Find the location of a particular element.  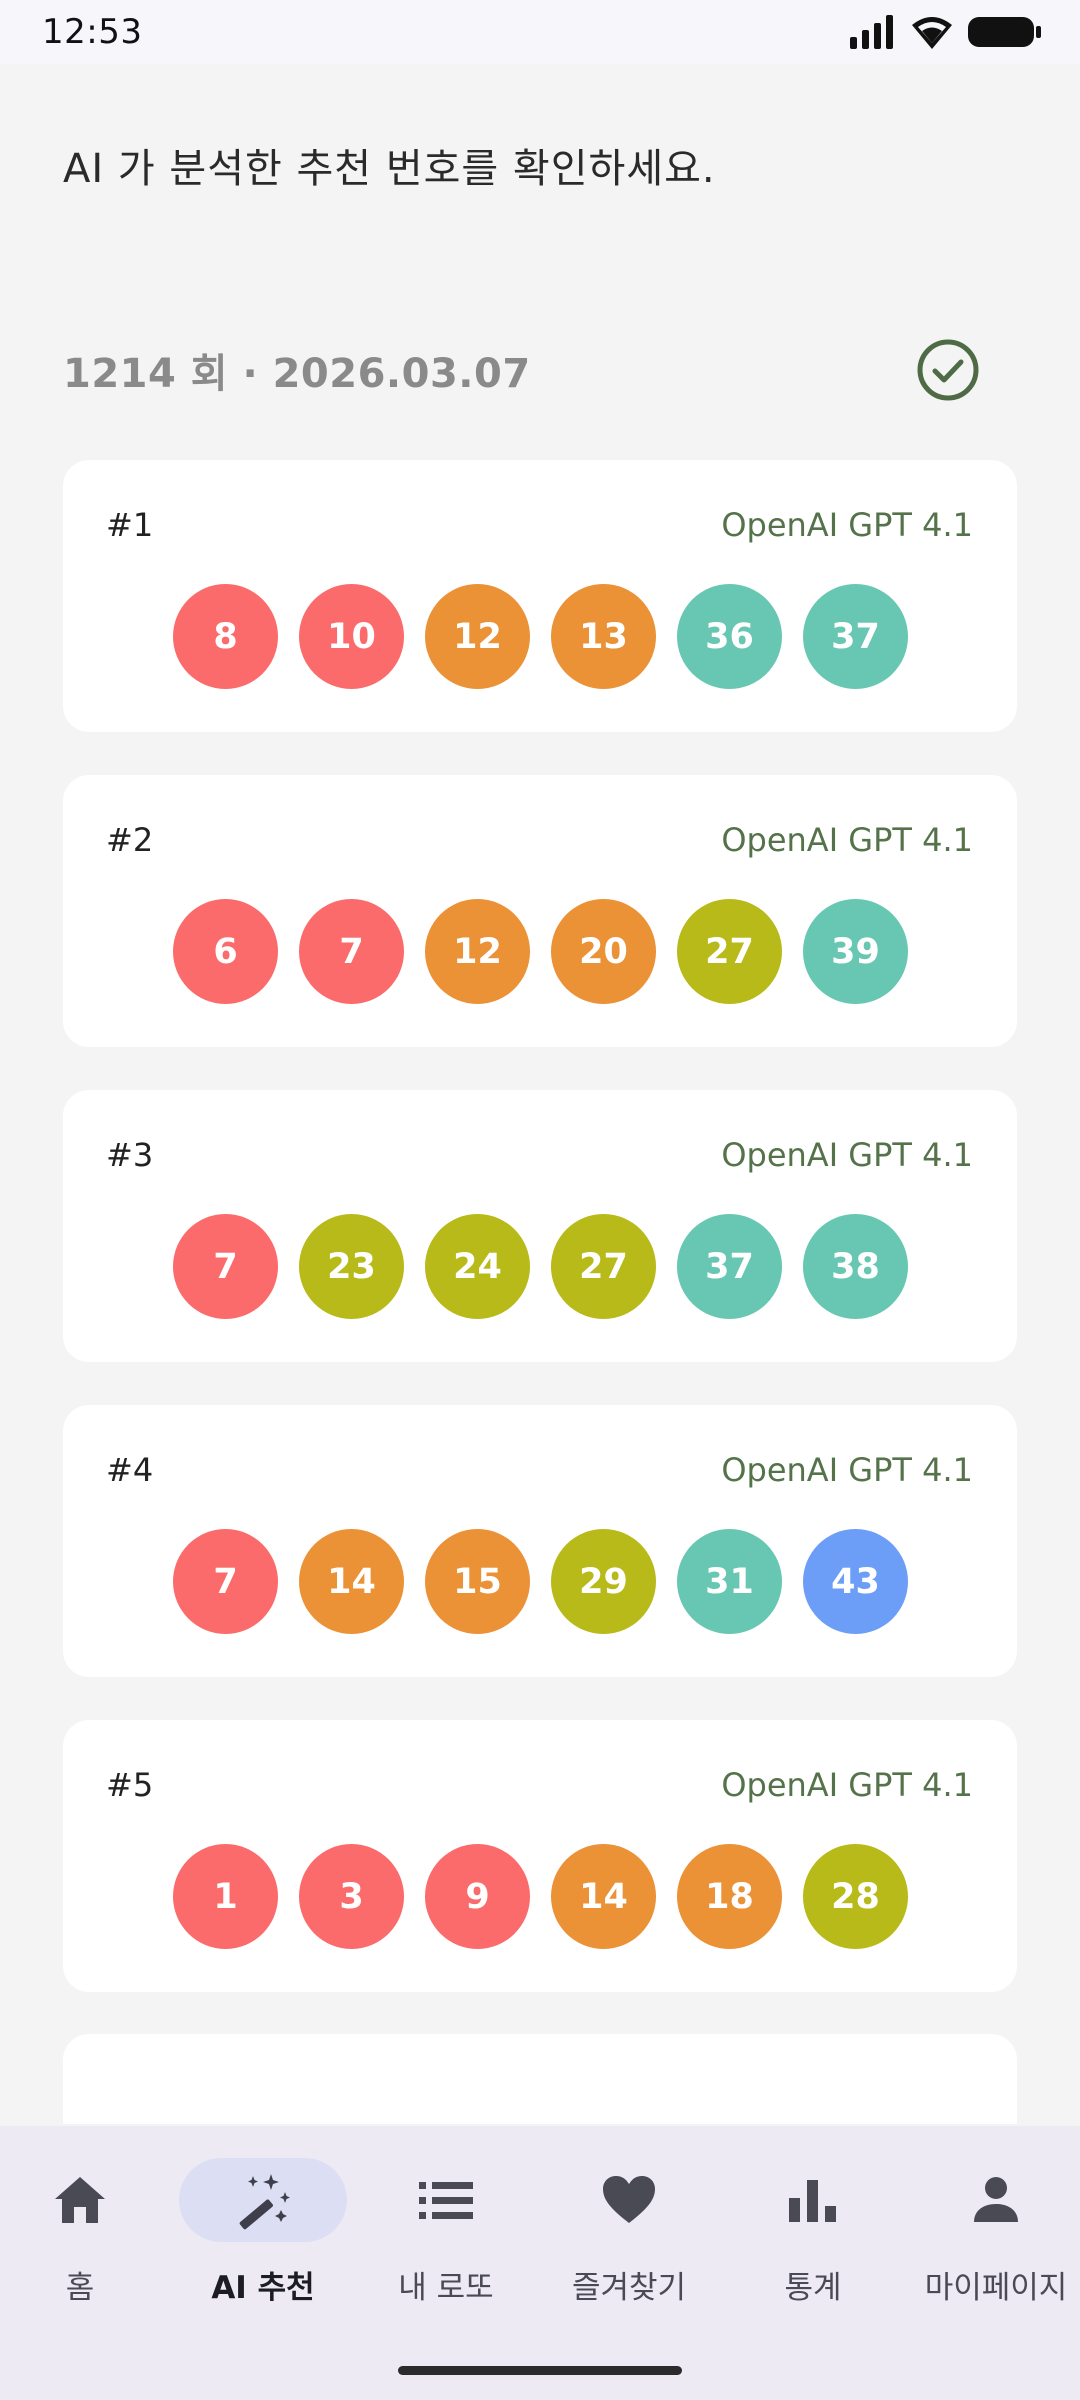

lotto-ball: 13 is located at coordinates (603, 636).